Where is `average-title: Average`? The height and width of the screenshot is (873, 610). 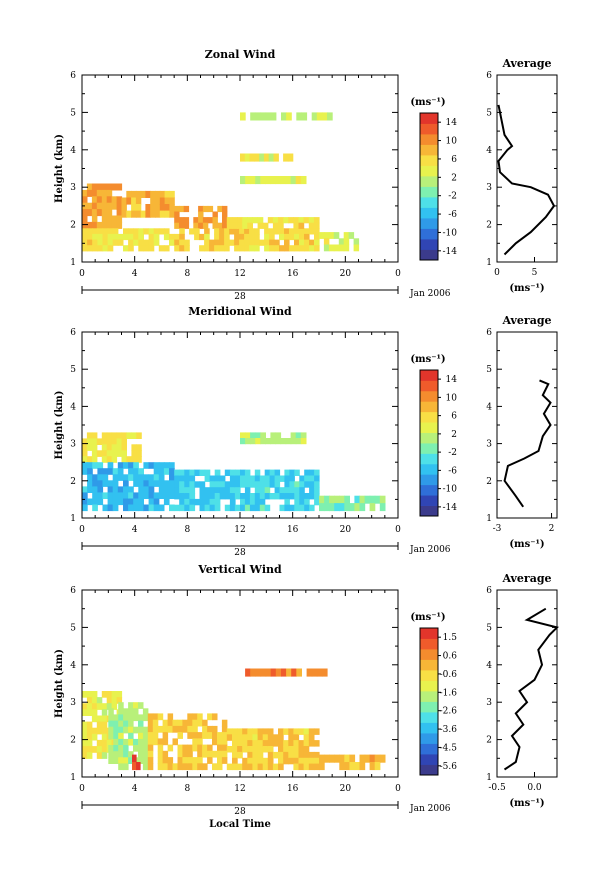
average-title: Average is located at coordinates (526, 578).